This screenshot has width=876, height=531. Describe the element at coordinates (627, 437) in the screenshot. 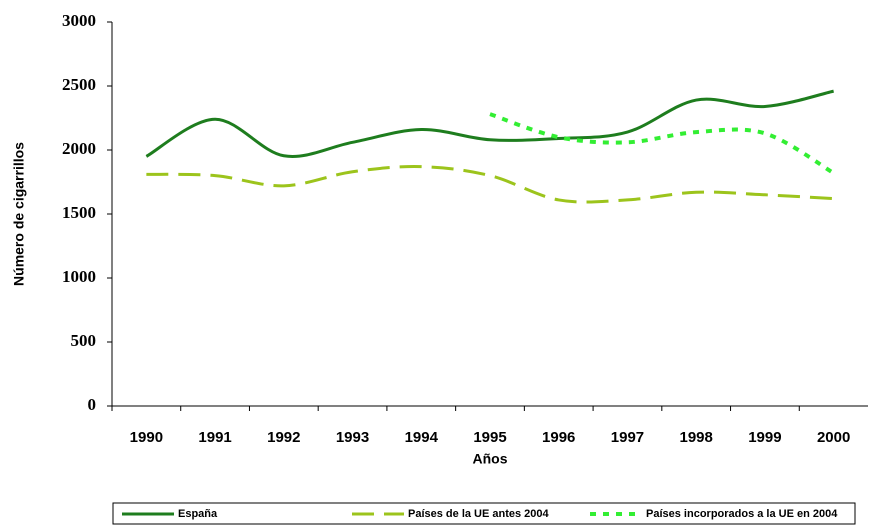

I see `x-tick-label: 1997` at that location.